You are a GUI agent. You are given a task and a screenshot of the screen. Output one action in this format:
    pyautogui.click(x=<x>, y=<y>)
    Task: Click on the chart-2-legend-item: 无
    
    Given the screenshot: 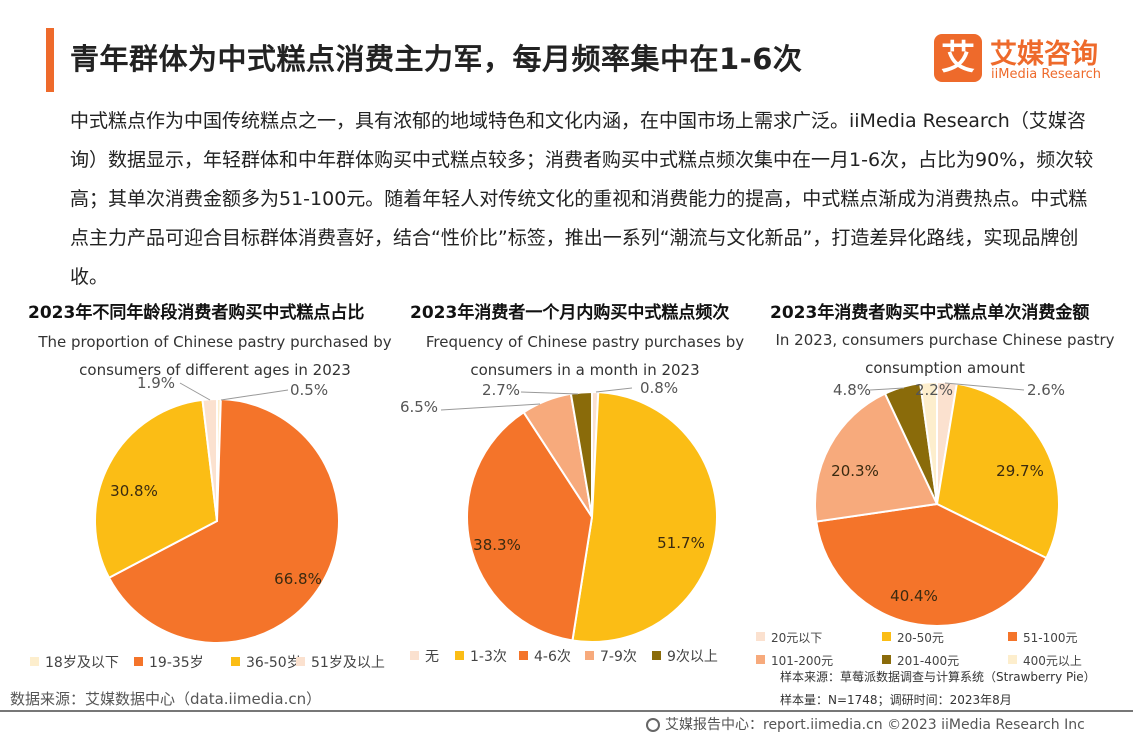 What is the action you would take?
    pyautogui.click(x=424, y=656)
    